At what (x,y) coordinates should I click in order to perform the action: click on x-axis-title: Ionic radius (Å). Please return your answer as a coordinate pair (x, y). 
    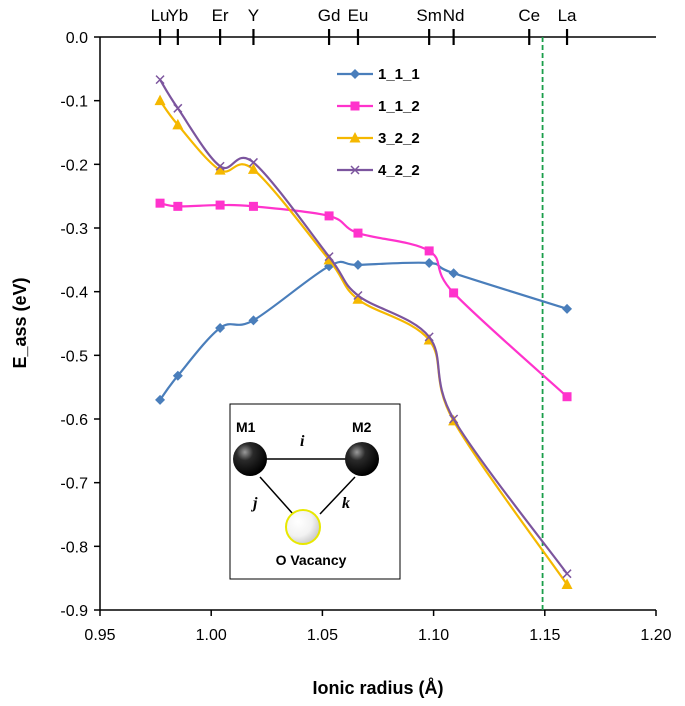
    Looking at the image, I should click on (377, 688).